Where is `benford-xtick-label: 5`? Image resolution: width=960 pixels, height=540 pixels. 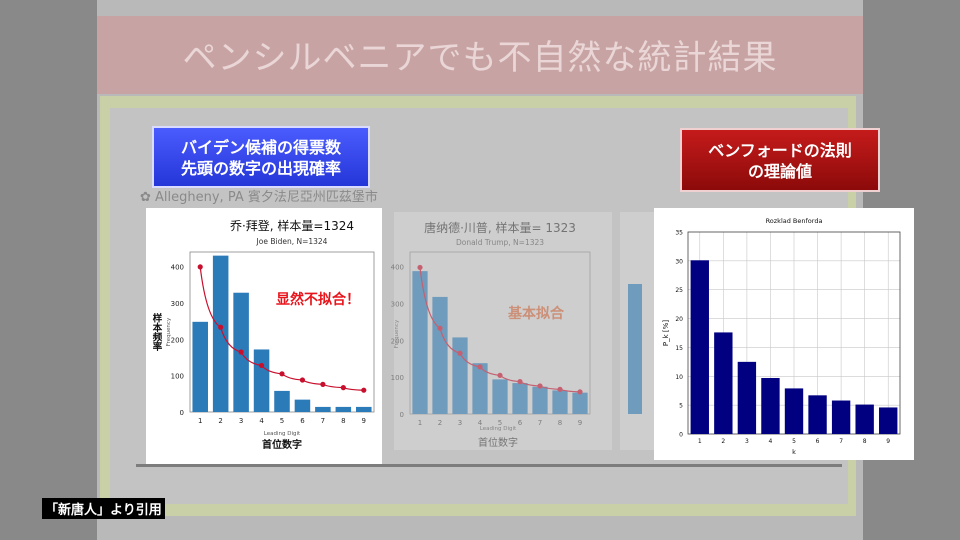
benford-xtick-label: 5 is located at coordinates (794, 441).